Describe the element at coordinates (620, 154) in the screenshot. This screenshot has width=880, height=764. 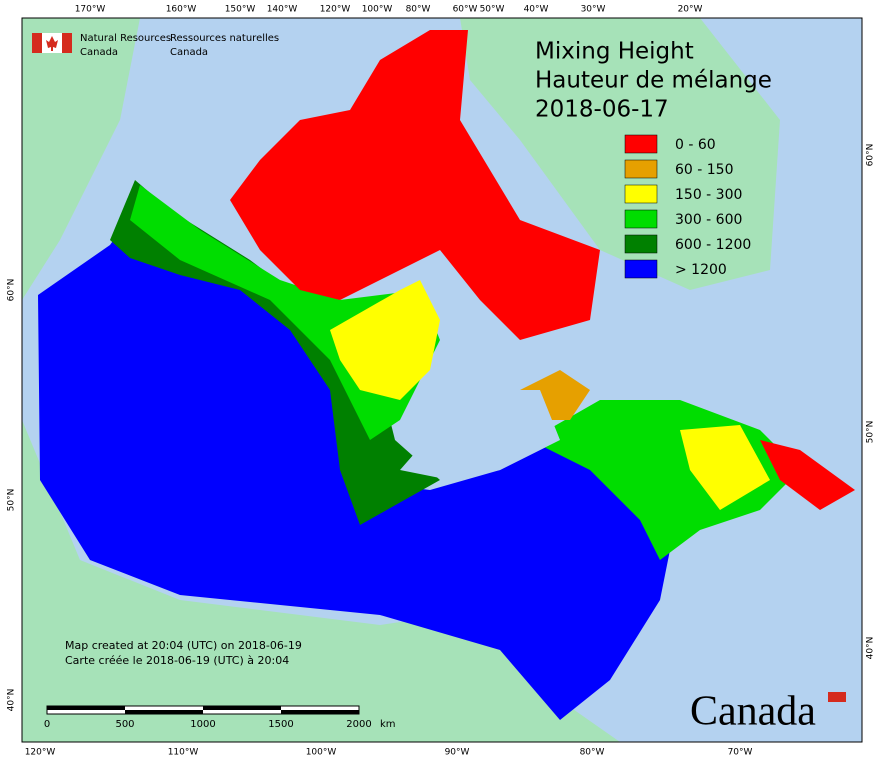
I see `greenland` at that location.